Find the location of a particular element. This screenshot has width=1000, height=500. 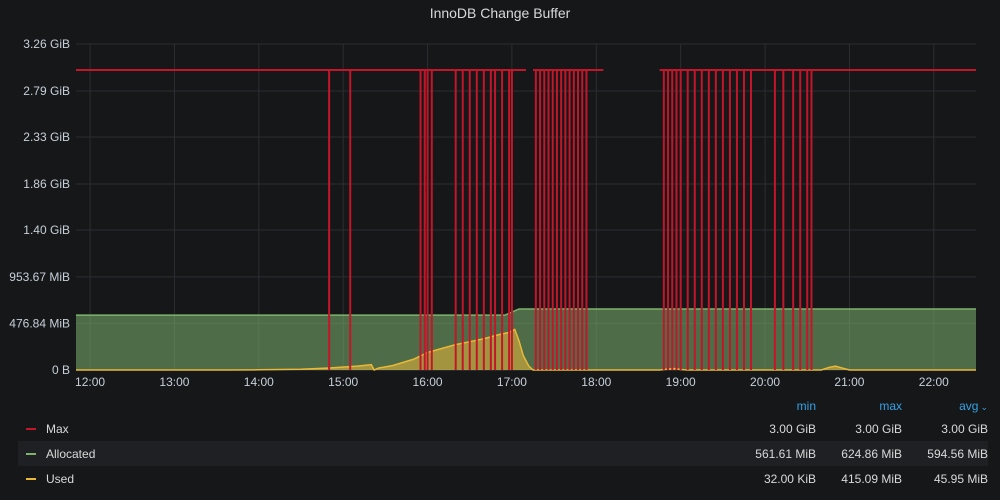

panel-title: InnoDB Change Buffer is located at coordinates (500, 13).